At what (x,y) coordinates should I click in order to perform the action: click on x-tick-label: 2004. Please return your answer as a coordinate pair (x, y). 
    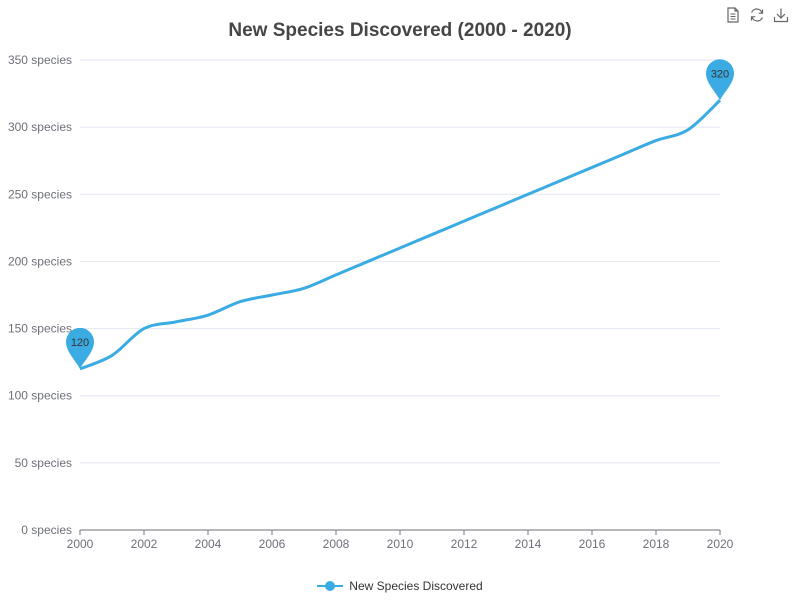
    Looking at the image, I should click on (208, 544).